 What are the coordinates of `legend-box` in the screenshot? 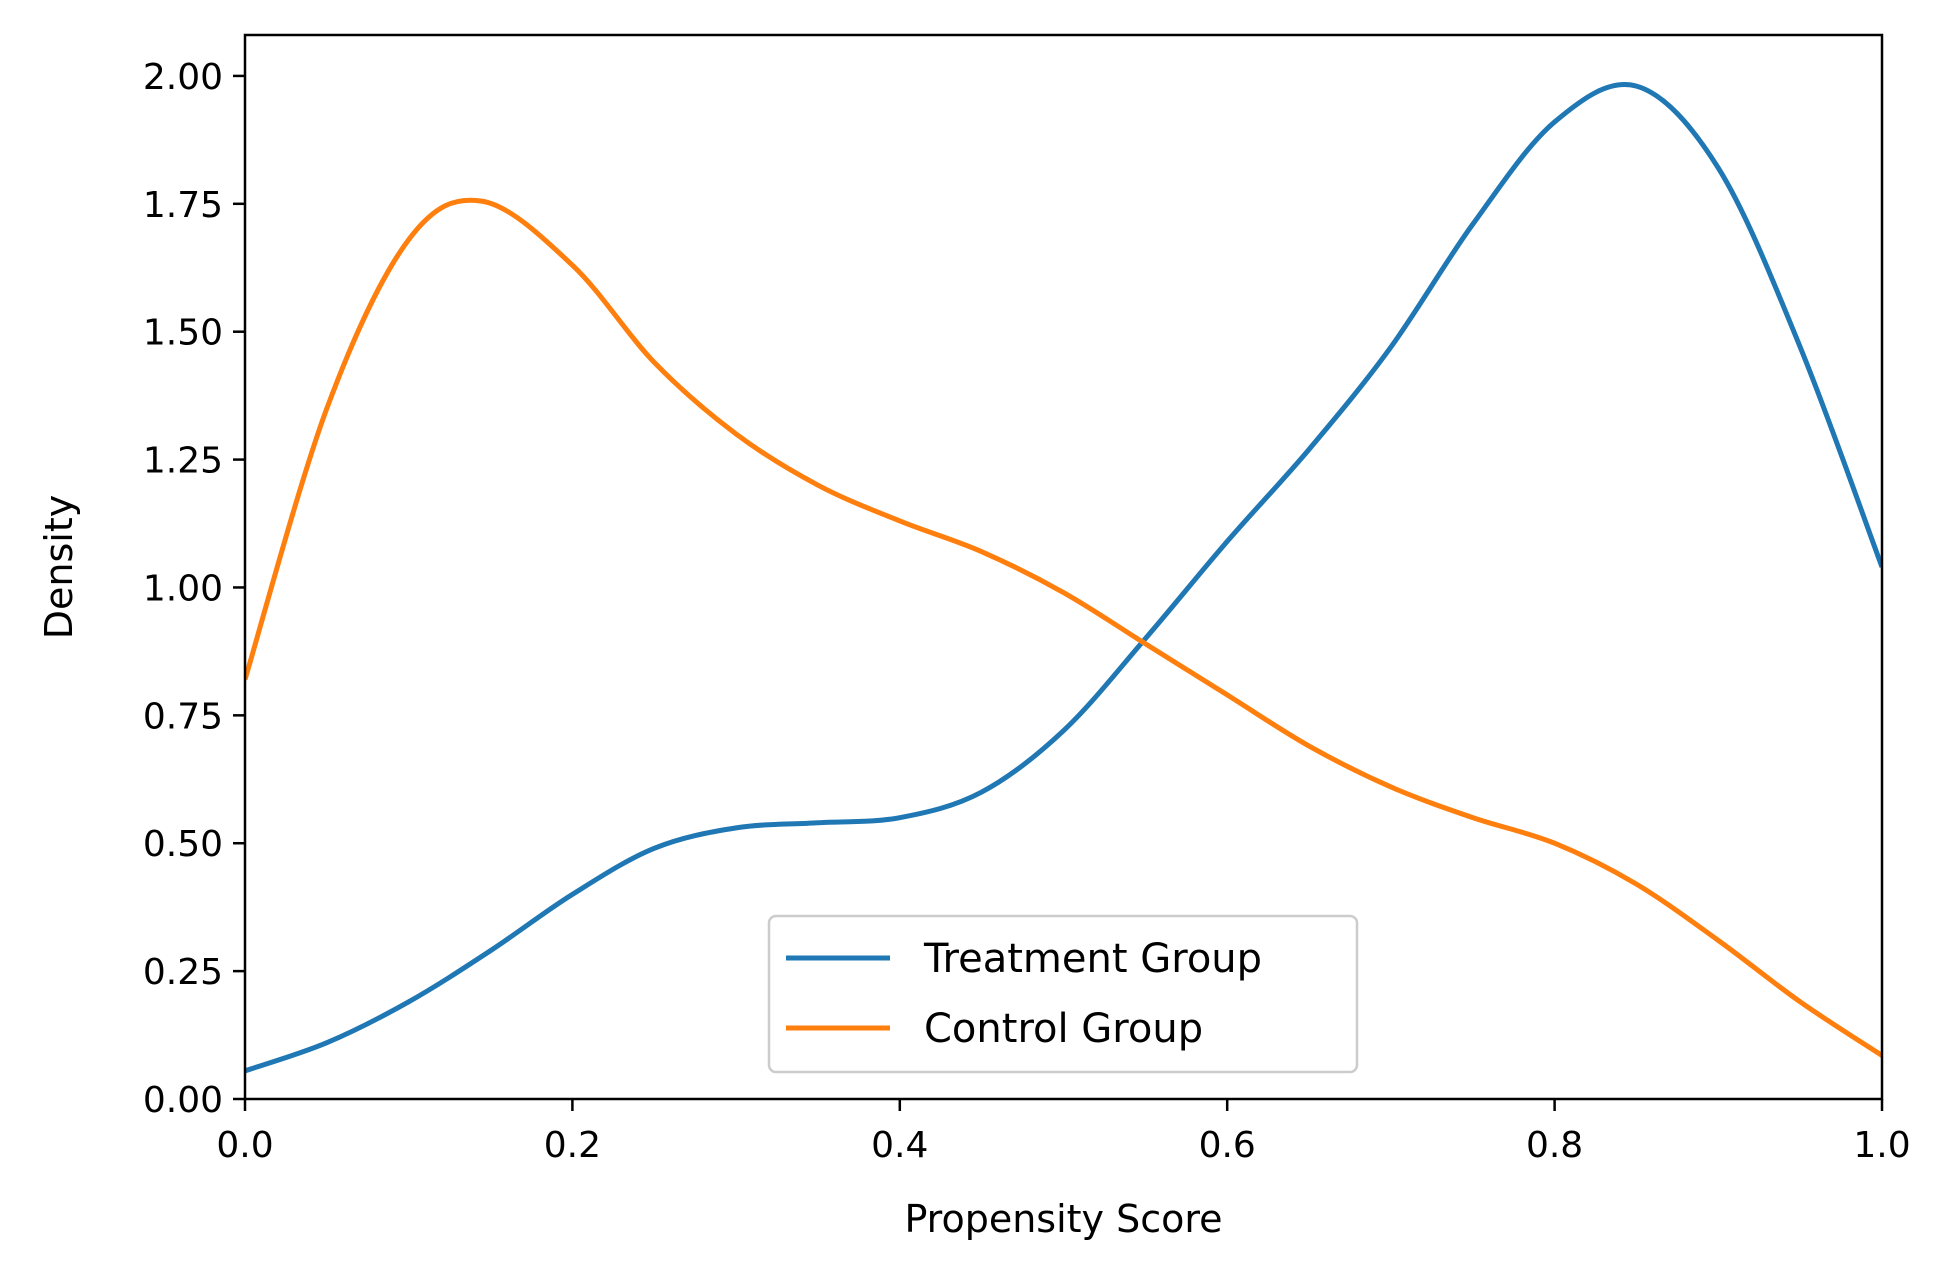 It's located at (1063, 994).